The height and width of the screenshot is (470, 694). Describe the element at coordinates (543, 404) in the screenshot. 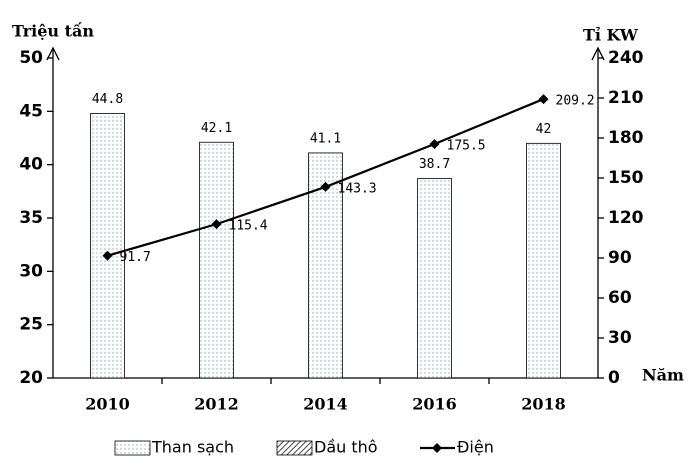

I see `x-tick-label: 2018` at that location.